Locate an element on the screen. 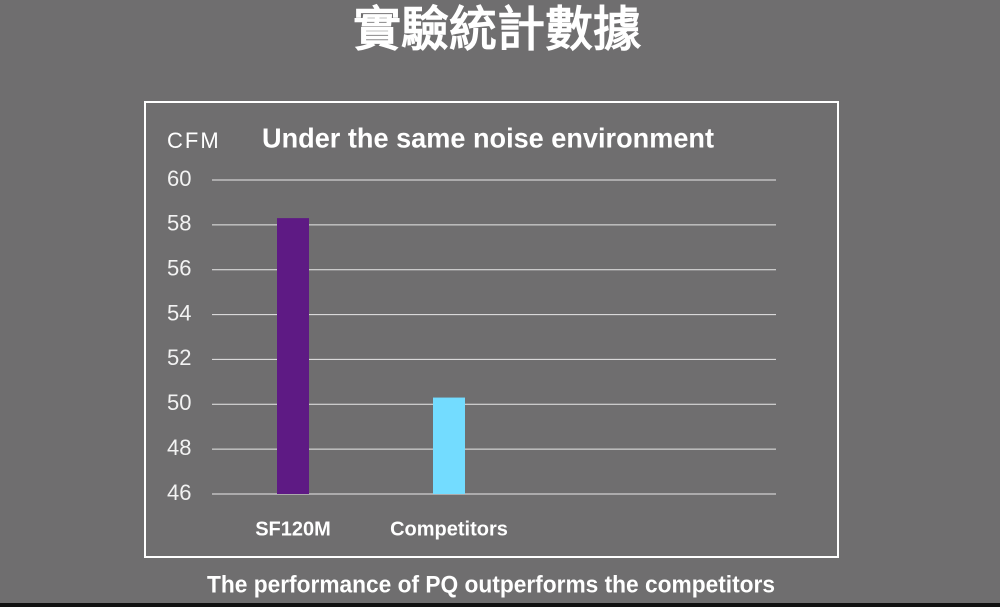 The width and height of the screenshot is (1000, 607). y-tick-label: 56 is located at coordinates (179, 268).